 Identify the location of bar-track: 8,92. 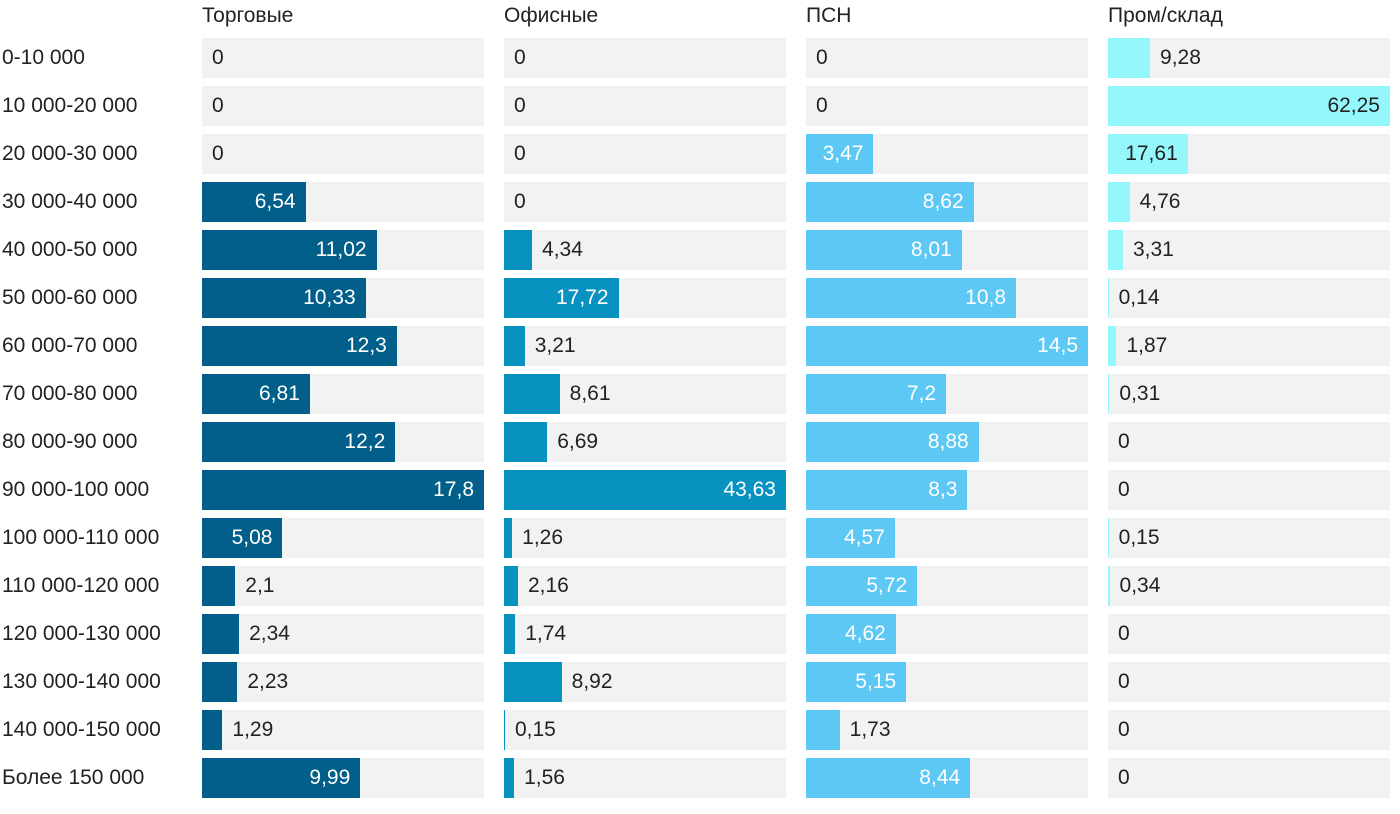
(645, 682).